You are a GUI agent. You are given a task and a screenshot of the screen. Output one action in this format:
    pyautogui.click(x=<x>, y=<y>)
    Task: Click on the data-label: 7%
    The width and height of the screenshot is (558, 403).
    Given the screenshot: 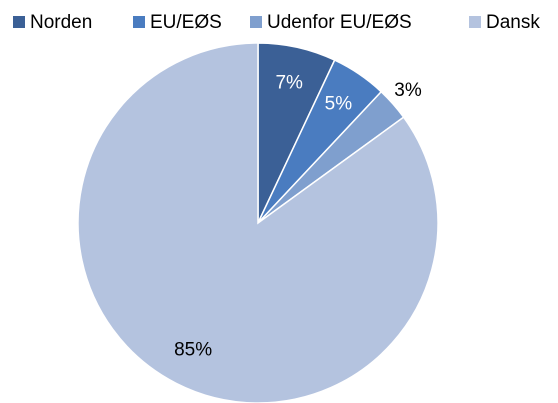 What is the action you would take?
    pyautogui.click(x=289, y=82)
    